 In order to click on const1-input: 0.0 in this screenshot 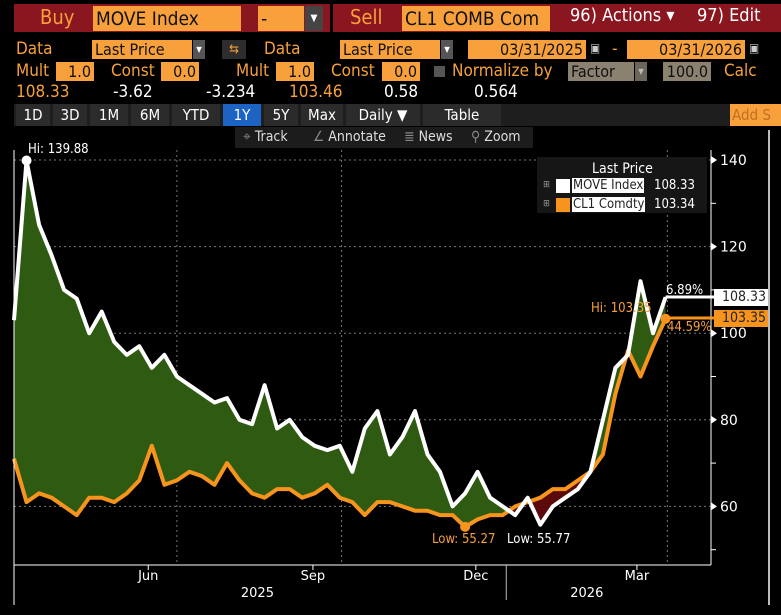, I will do `click(180, 71)`.